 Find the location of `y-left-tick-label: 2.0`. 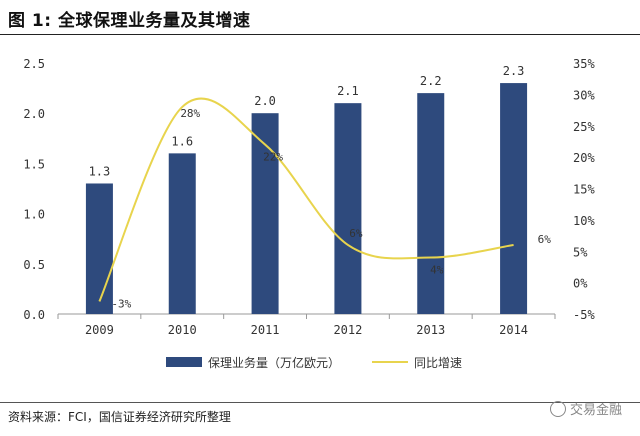

y-left-tick-label: 2.0 is located at coordinates (34, 114).